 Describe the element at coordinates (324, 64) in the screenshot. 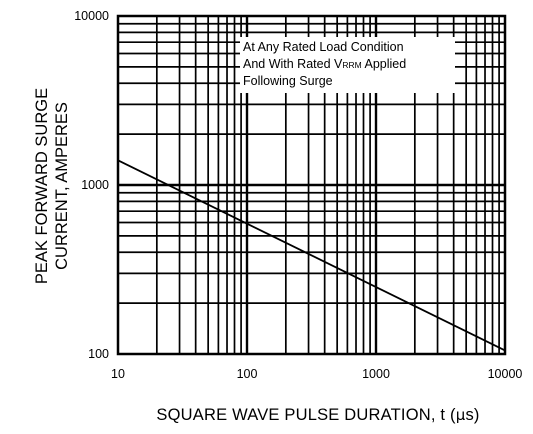

I see `annotation-line-2: And With Rated VRRM Applied` at that location.